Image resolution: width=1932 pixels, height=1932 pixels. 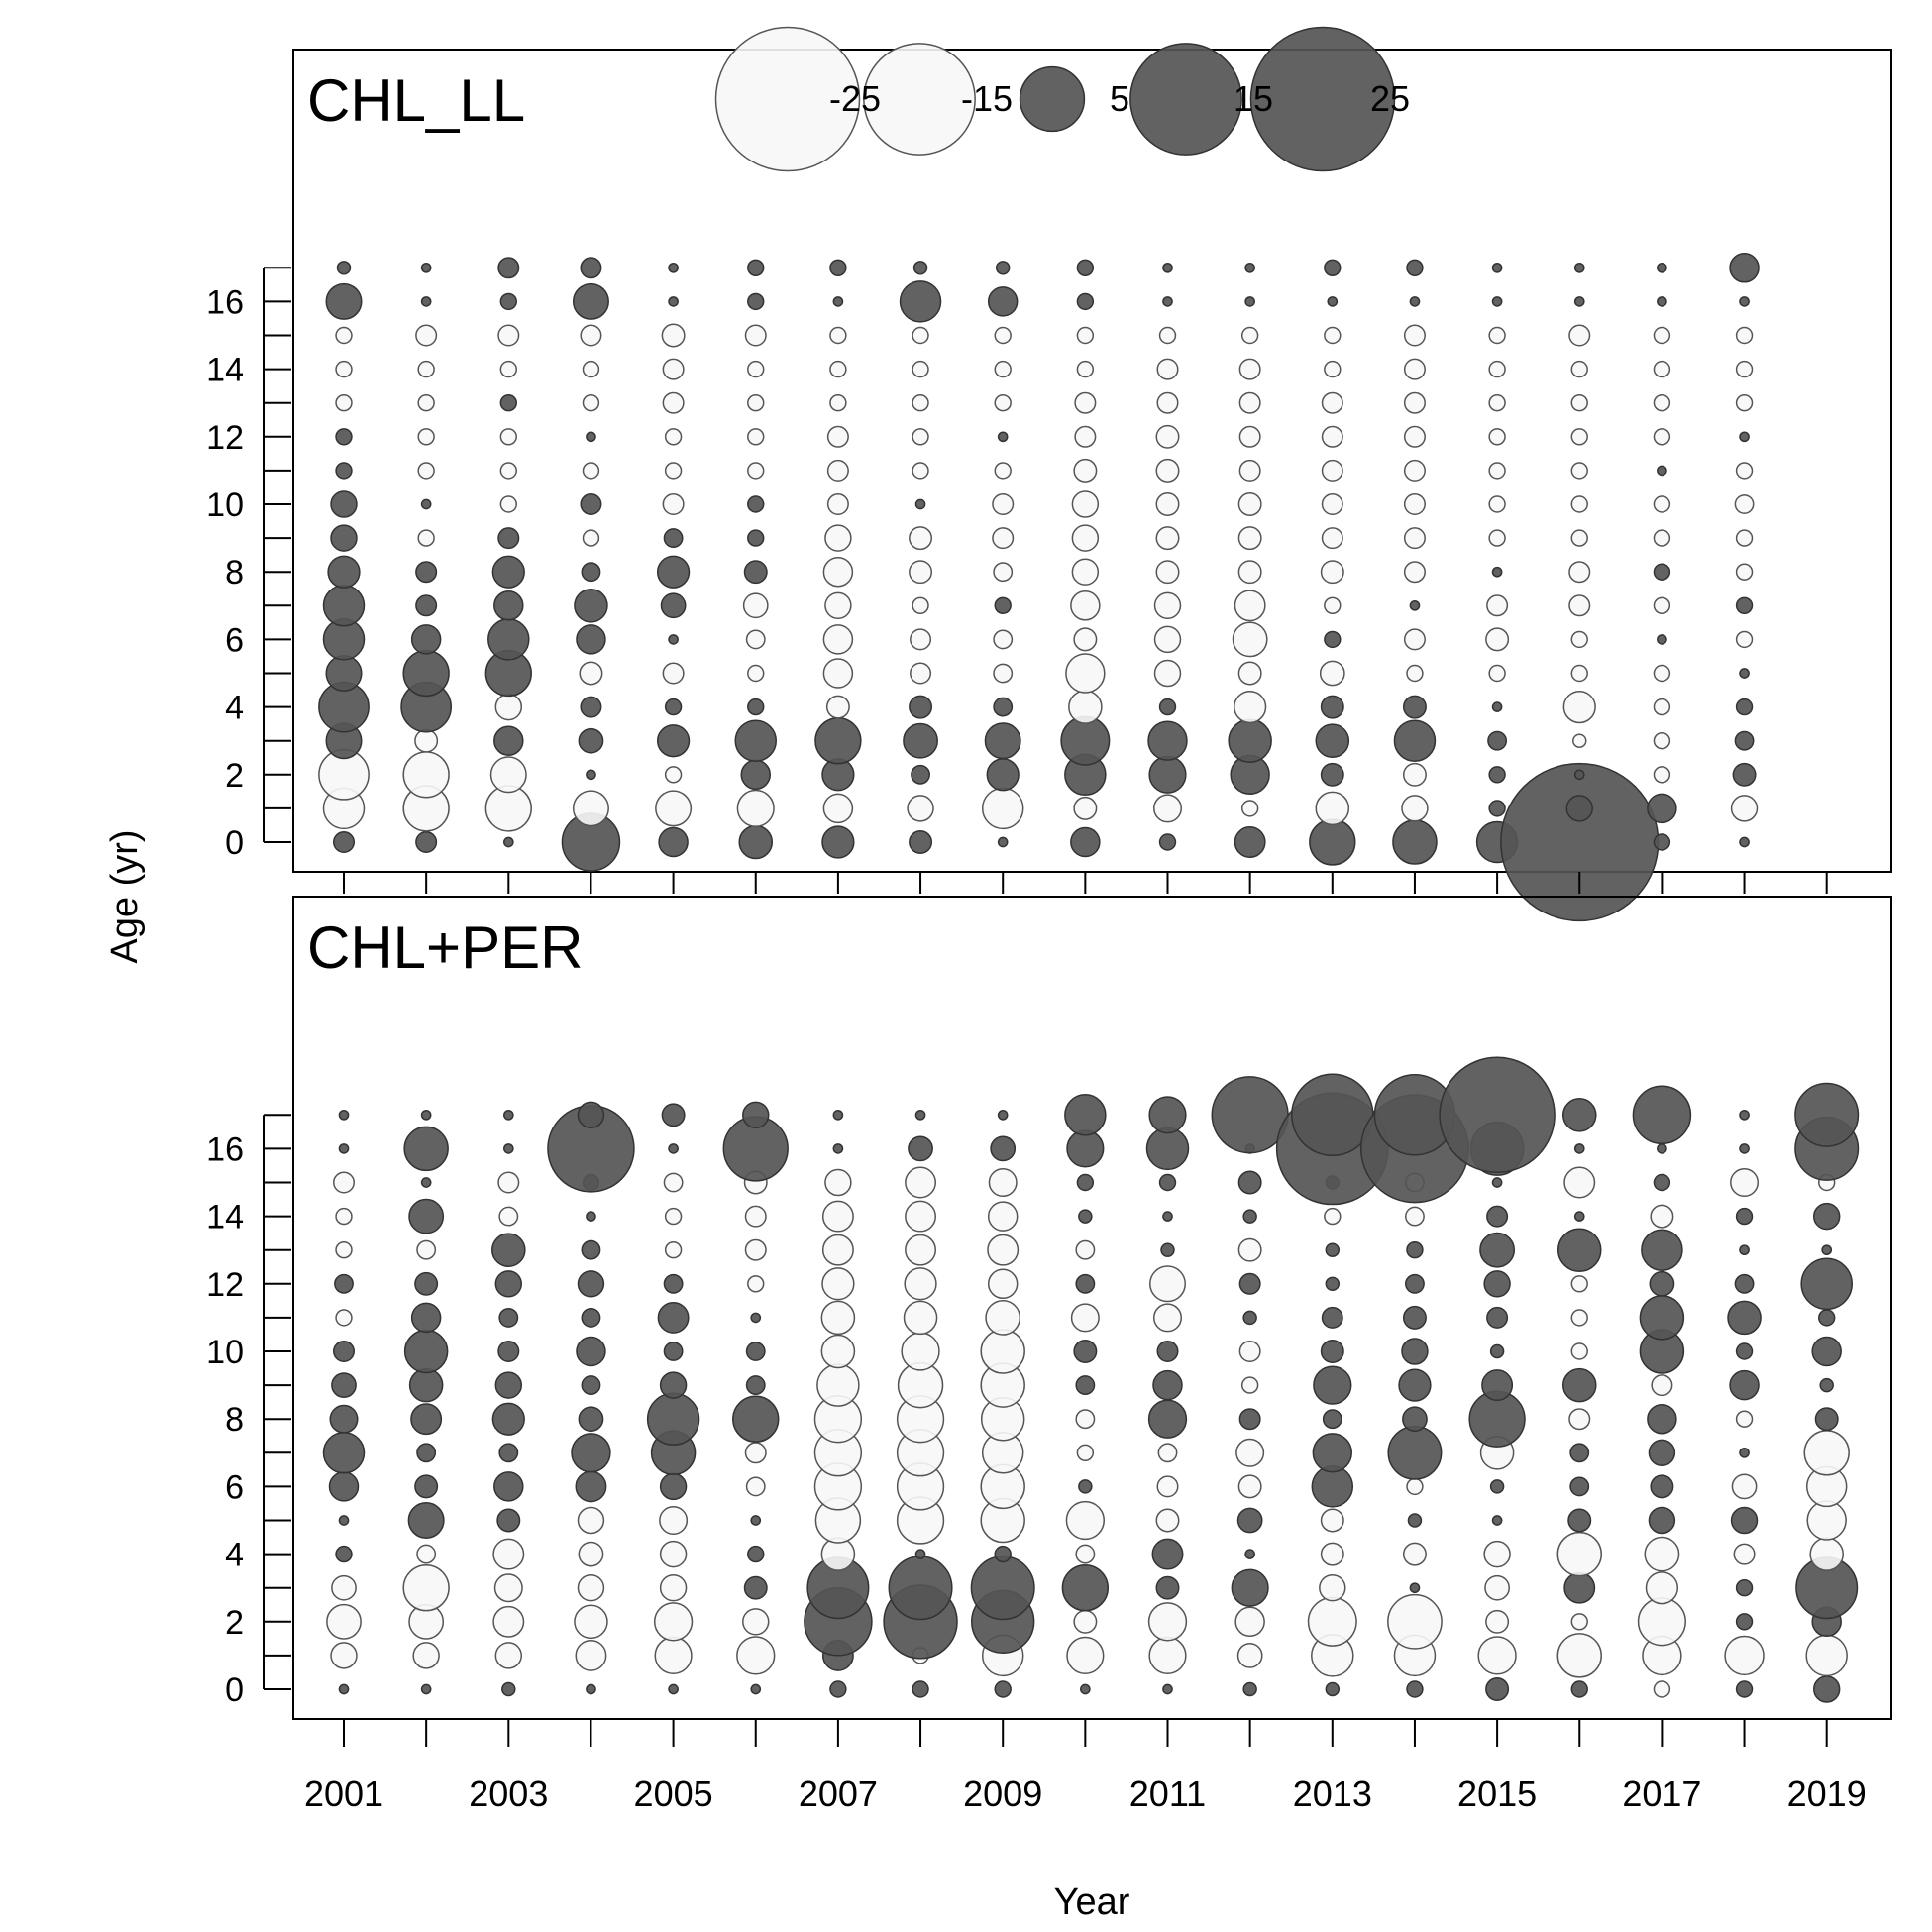 I want to click on panel-title: CHL_LL, so click(x=416, y=100).